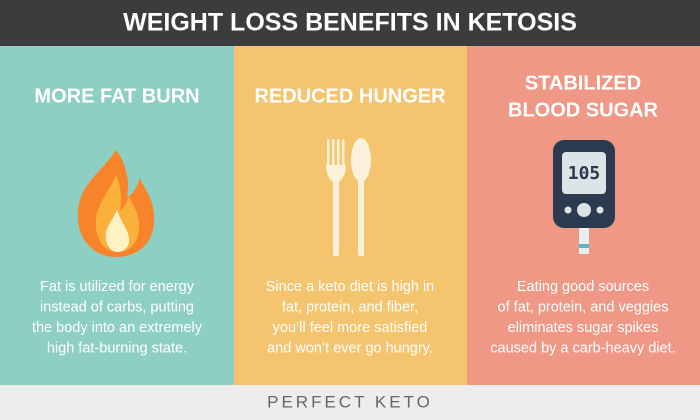  What do you see at coordinates (116, 96) in the screenshot?
I see `panel-title: MORE FAT BURN` at bounding box center [116, 96].